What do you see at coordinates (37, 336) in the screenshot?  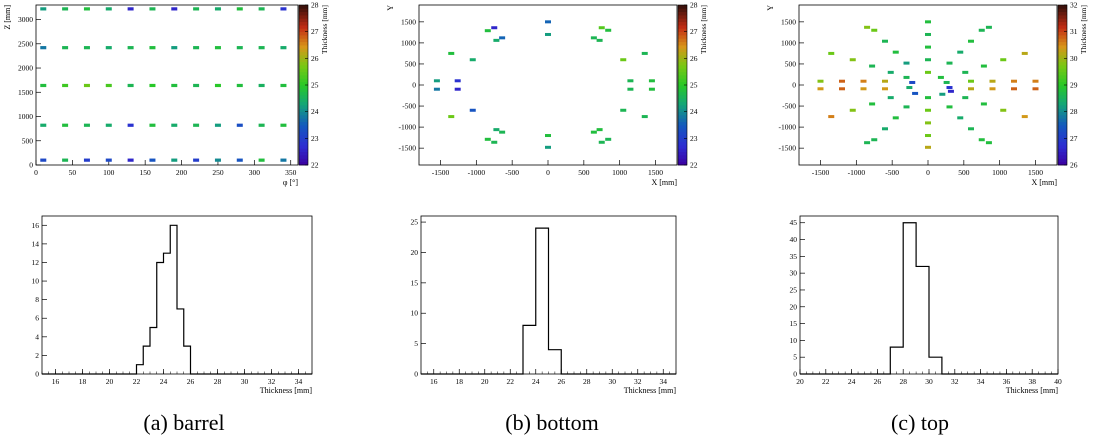 I see `barrel-hist-ytick-label-2: 4` at bounding box center [37, 336].